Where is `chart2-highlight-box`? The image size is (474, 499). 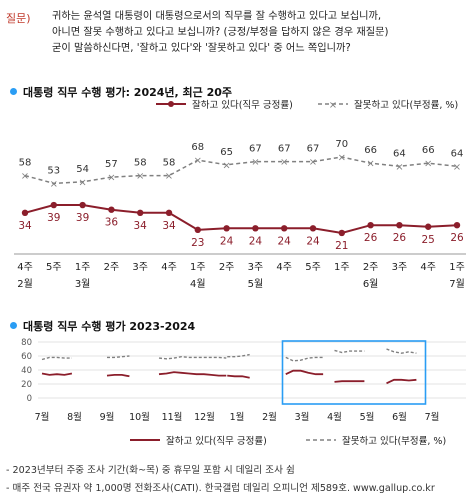
chart2-highlight-box is located at coordinates (354, 372).